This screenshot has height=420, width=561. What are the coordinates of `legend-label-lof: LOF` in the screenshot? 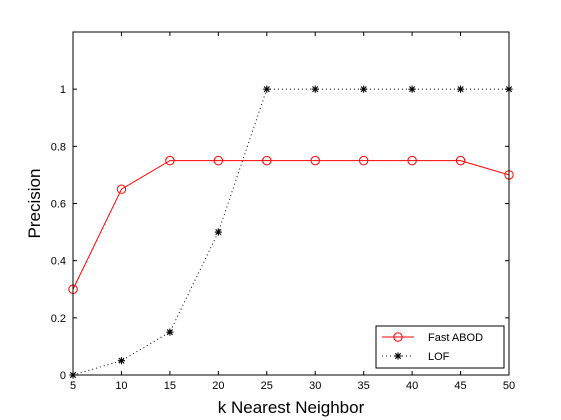 It's located at (439, 357).